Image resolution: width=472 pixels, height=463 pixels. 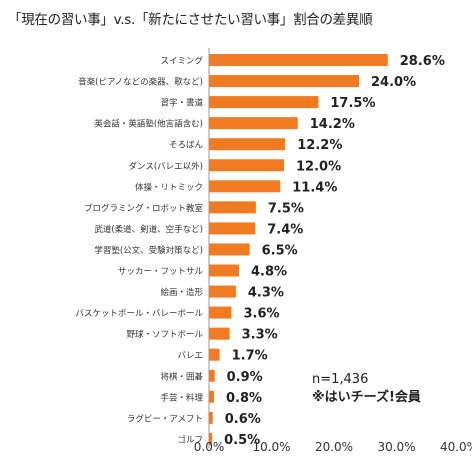 What do you see at coordinates (186, 146) in the screenshot?
I see `category-label: そろばん` at bounding box center [186, 146].